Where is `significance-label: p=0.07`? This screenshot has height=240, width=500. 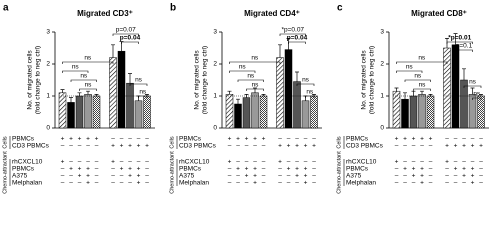 significance-label: p=0.07 is located at coordinates (126, 30).